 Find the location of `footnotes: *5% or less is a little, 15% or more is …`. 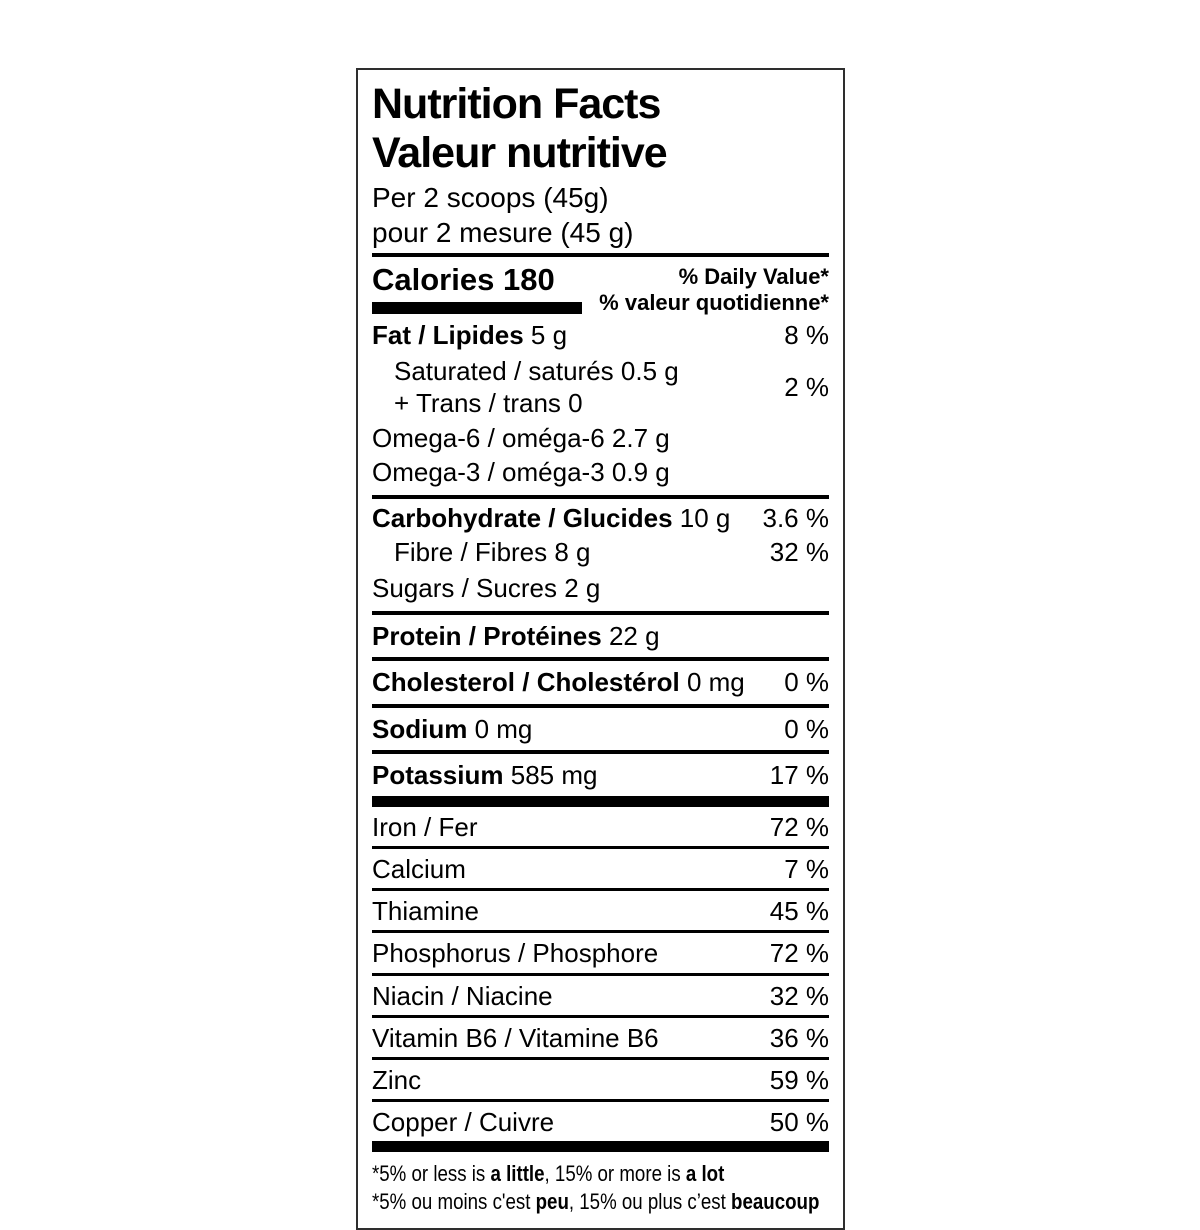

footnotes: *5% or less is a little, 15% or more is … is located at coordinates (600, 1188).